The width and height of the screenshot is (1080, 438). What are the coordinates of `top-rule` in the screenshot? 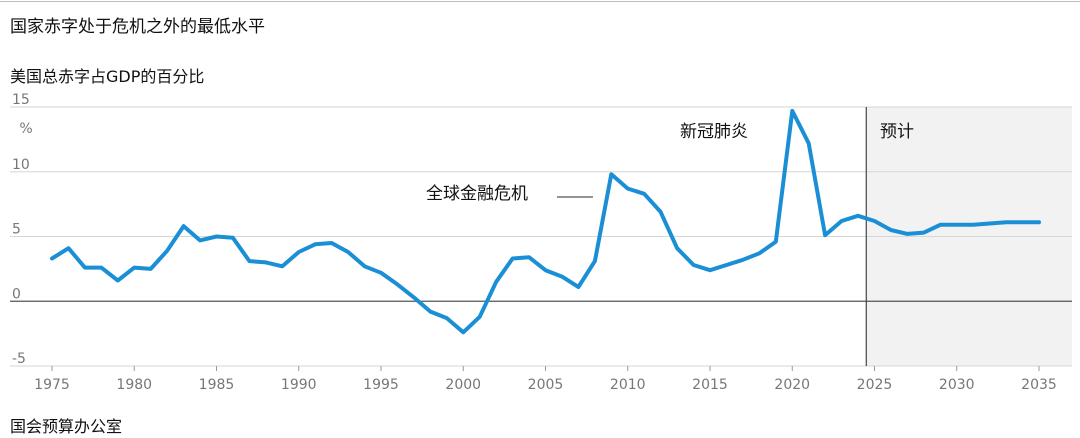 It's located at (540, 1).